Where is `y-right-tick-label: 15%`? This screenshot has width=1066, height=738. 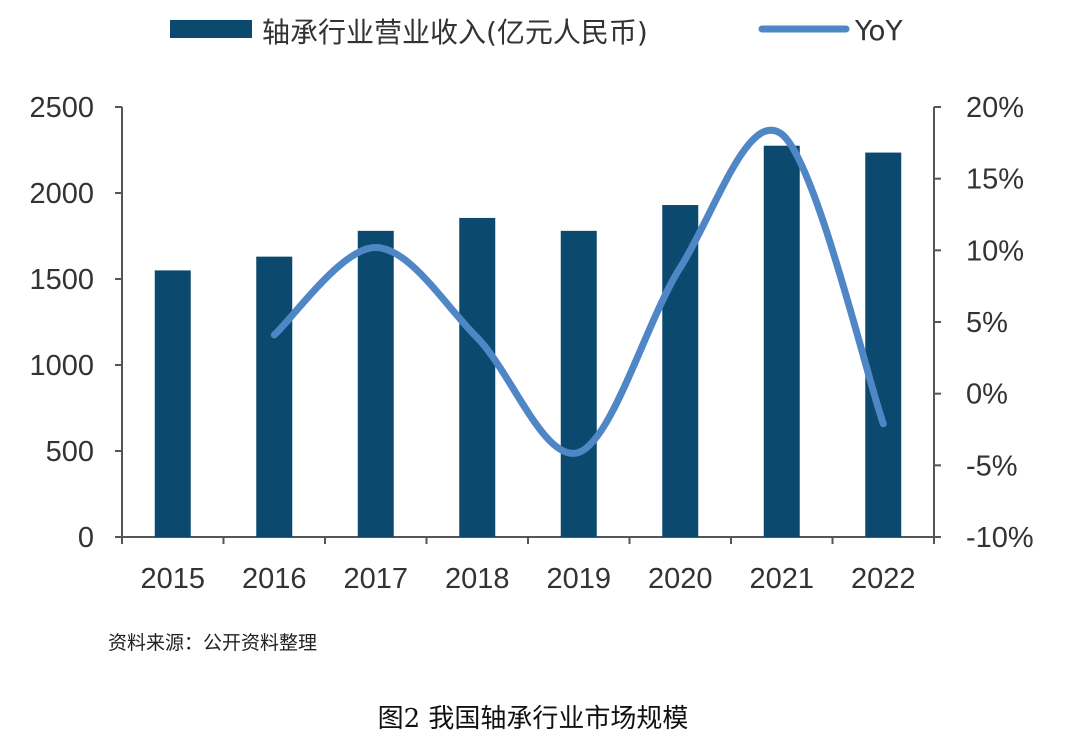
y-right-tick-label: 15% is located at coordinates (995, 180).